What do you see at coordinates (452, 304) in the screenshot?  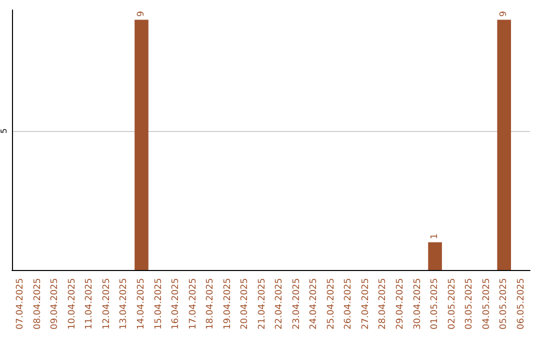 I see `x-tick-label: 02.05.2025` at bounding box center [452, 304].